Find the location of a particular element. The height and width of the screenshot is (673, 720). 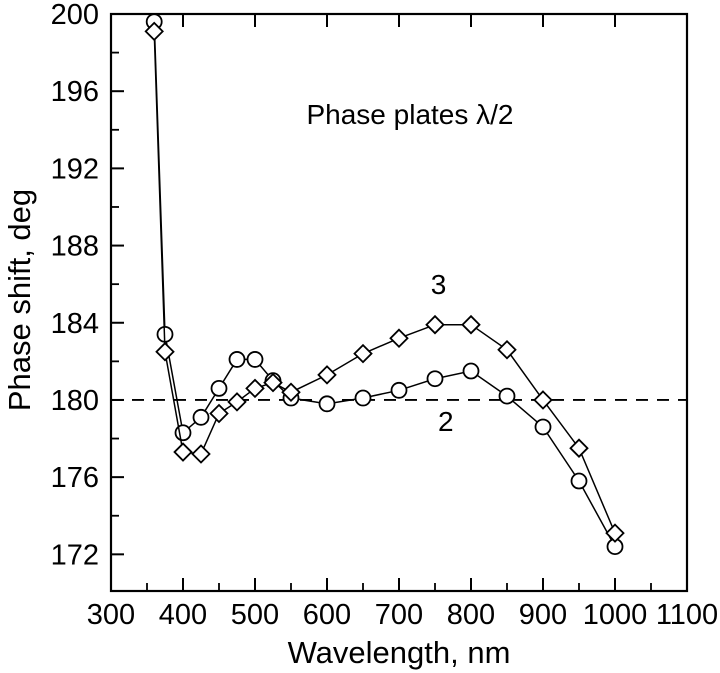

y-axis-title: Phase shift, deg is located at coordinates (19, 300).